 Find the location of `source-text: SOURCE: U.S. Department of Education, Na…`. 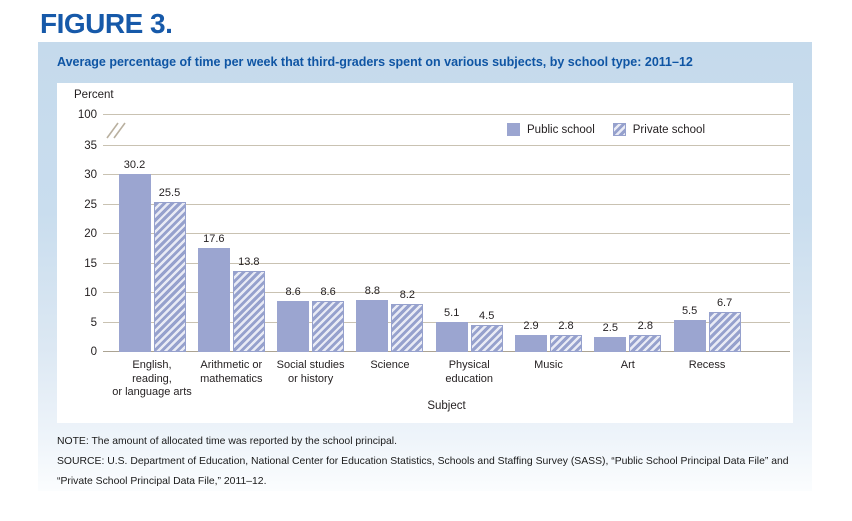

source-text: SOURCE: U.S. Department of Education, Na… is located at coordinates (423, 471).